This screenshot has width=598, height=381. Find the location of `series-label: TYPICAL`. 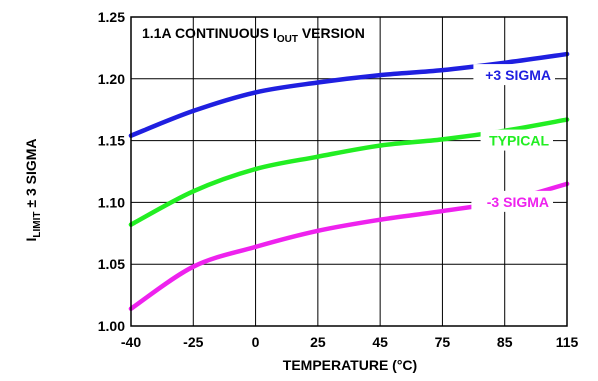

series-label: TYPICAL is located at coordinates (519, 141).